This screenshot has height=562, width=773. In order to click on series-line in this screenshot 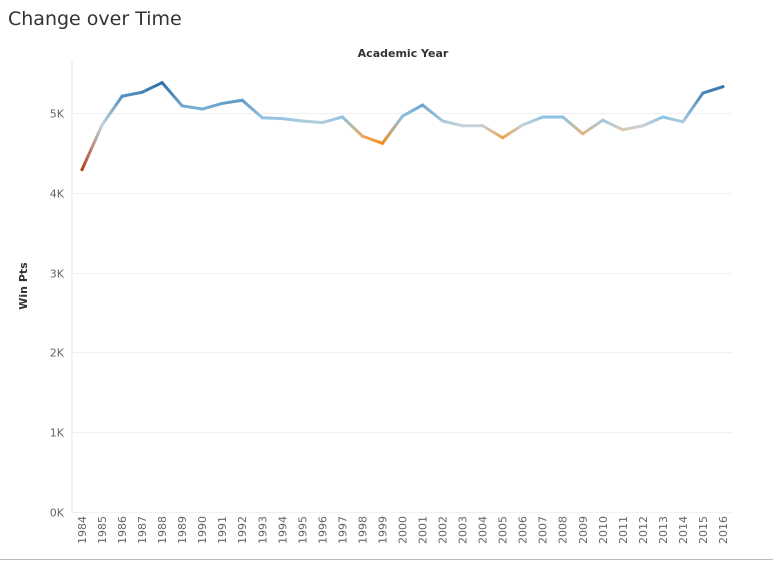, I will do `click(402, 126)`.